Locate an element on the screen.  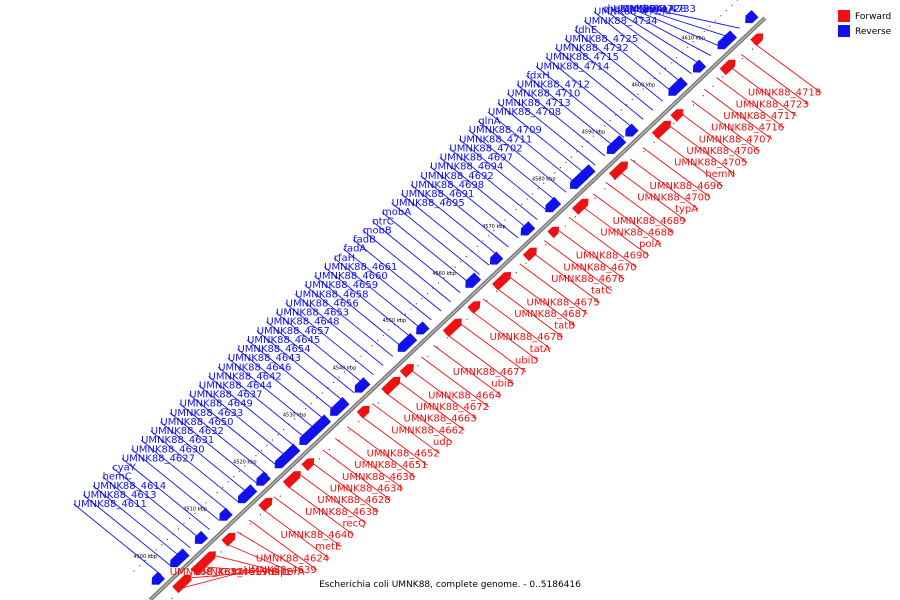
reverse-gene-label: ntrC is located at coordinates (382, 221).